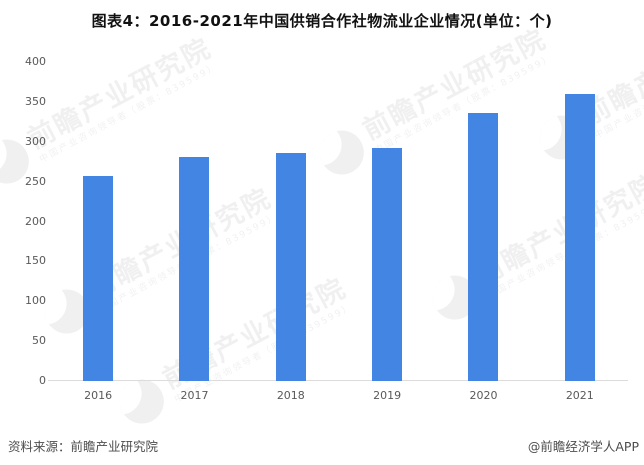 The image size is (644, 465). What do you see at coordinates (339, 398) in the screenshot?
I see `x-axis-labels: 2016 2017 2018 2019 2020 2021` at bounding box center [339, 398].